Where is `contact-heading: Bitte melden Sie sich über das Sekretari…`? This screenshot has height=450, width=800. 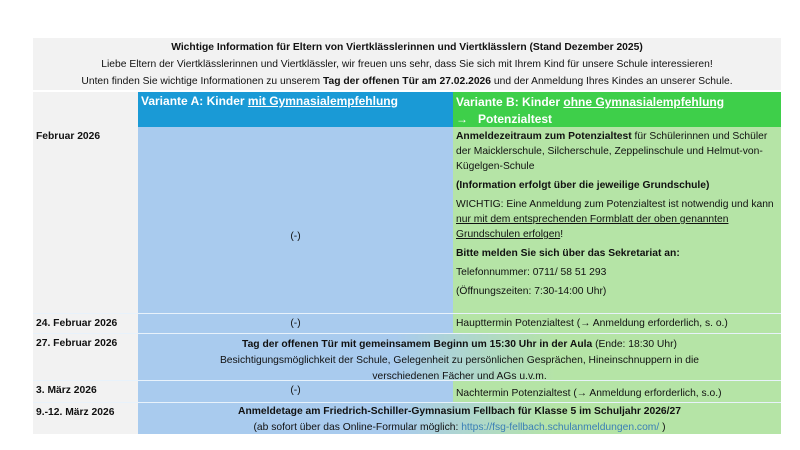 contact-heading: Bitte melden Sie sich über das Sekretari… is located at coordinates (568, 253).